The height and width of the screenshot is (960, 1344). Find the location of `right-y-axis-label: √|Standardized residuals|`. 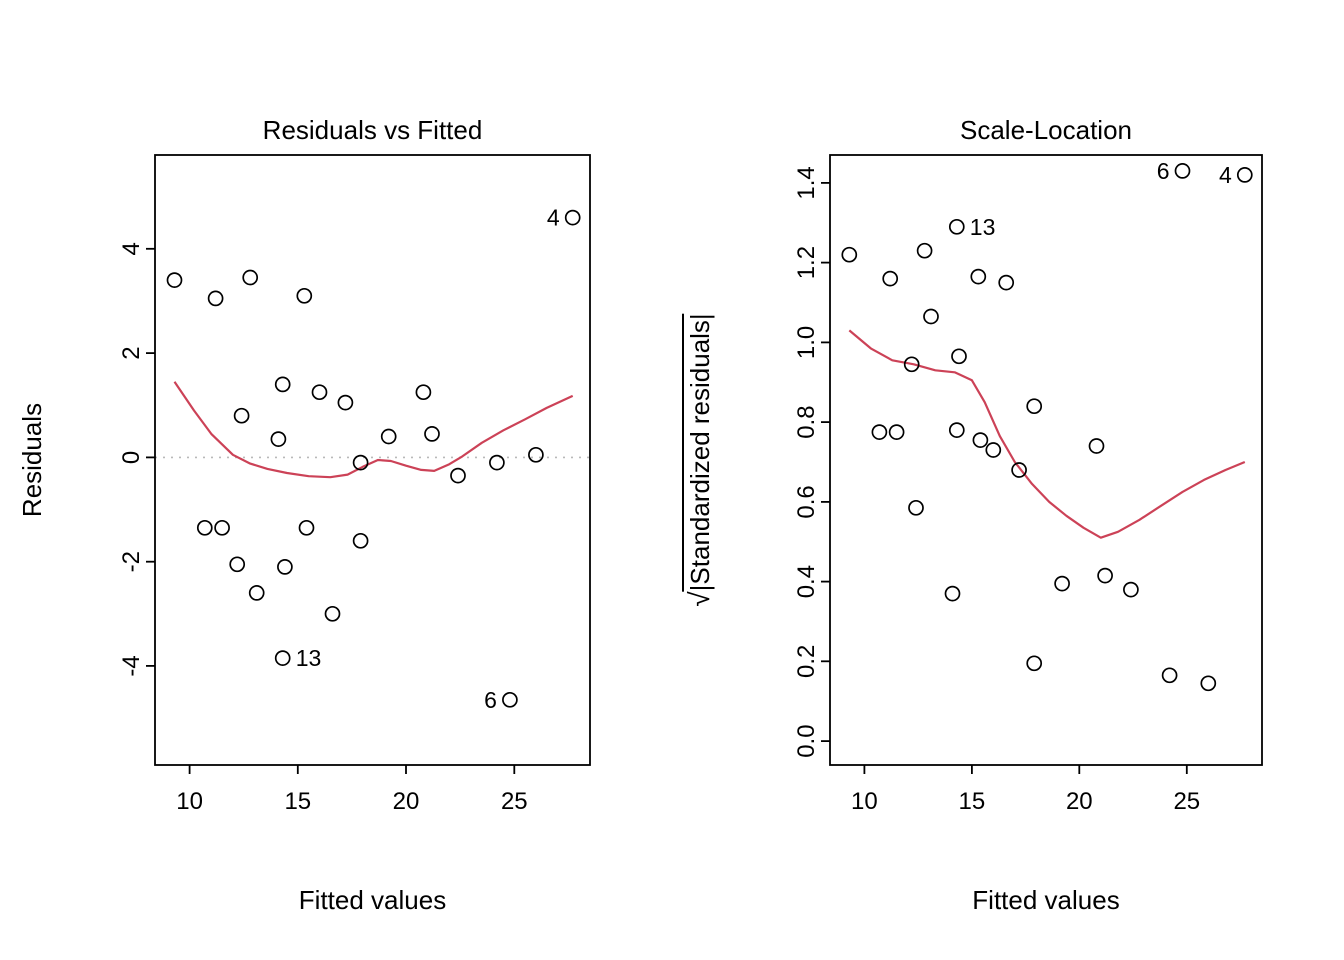

right-y-axis-label: √|Standardized residuals| is located at coordinates (698, 460).